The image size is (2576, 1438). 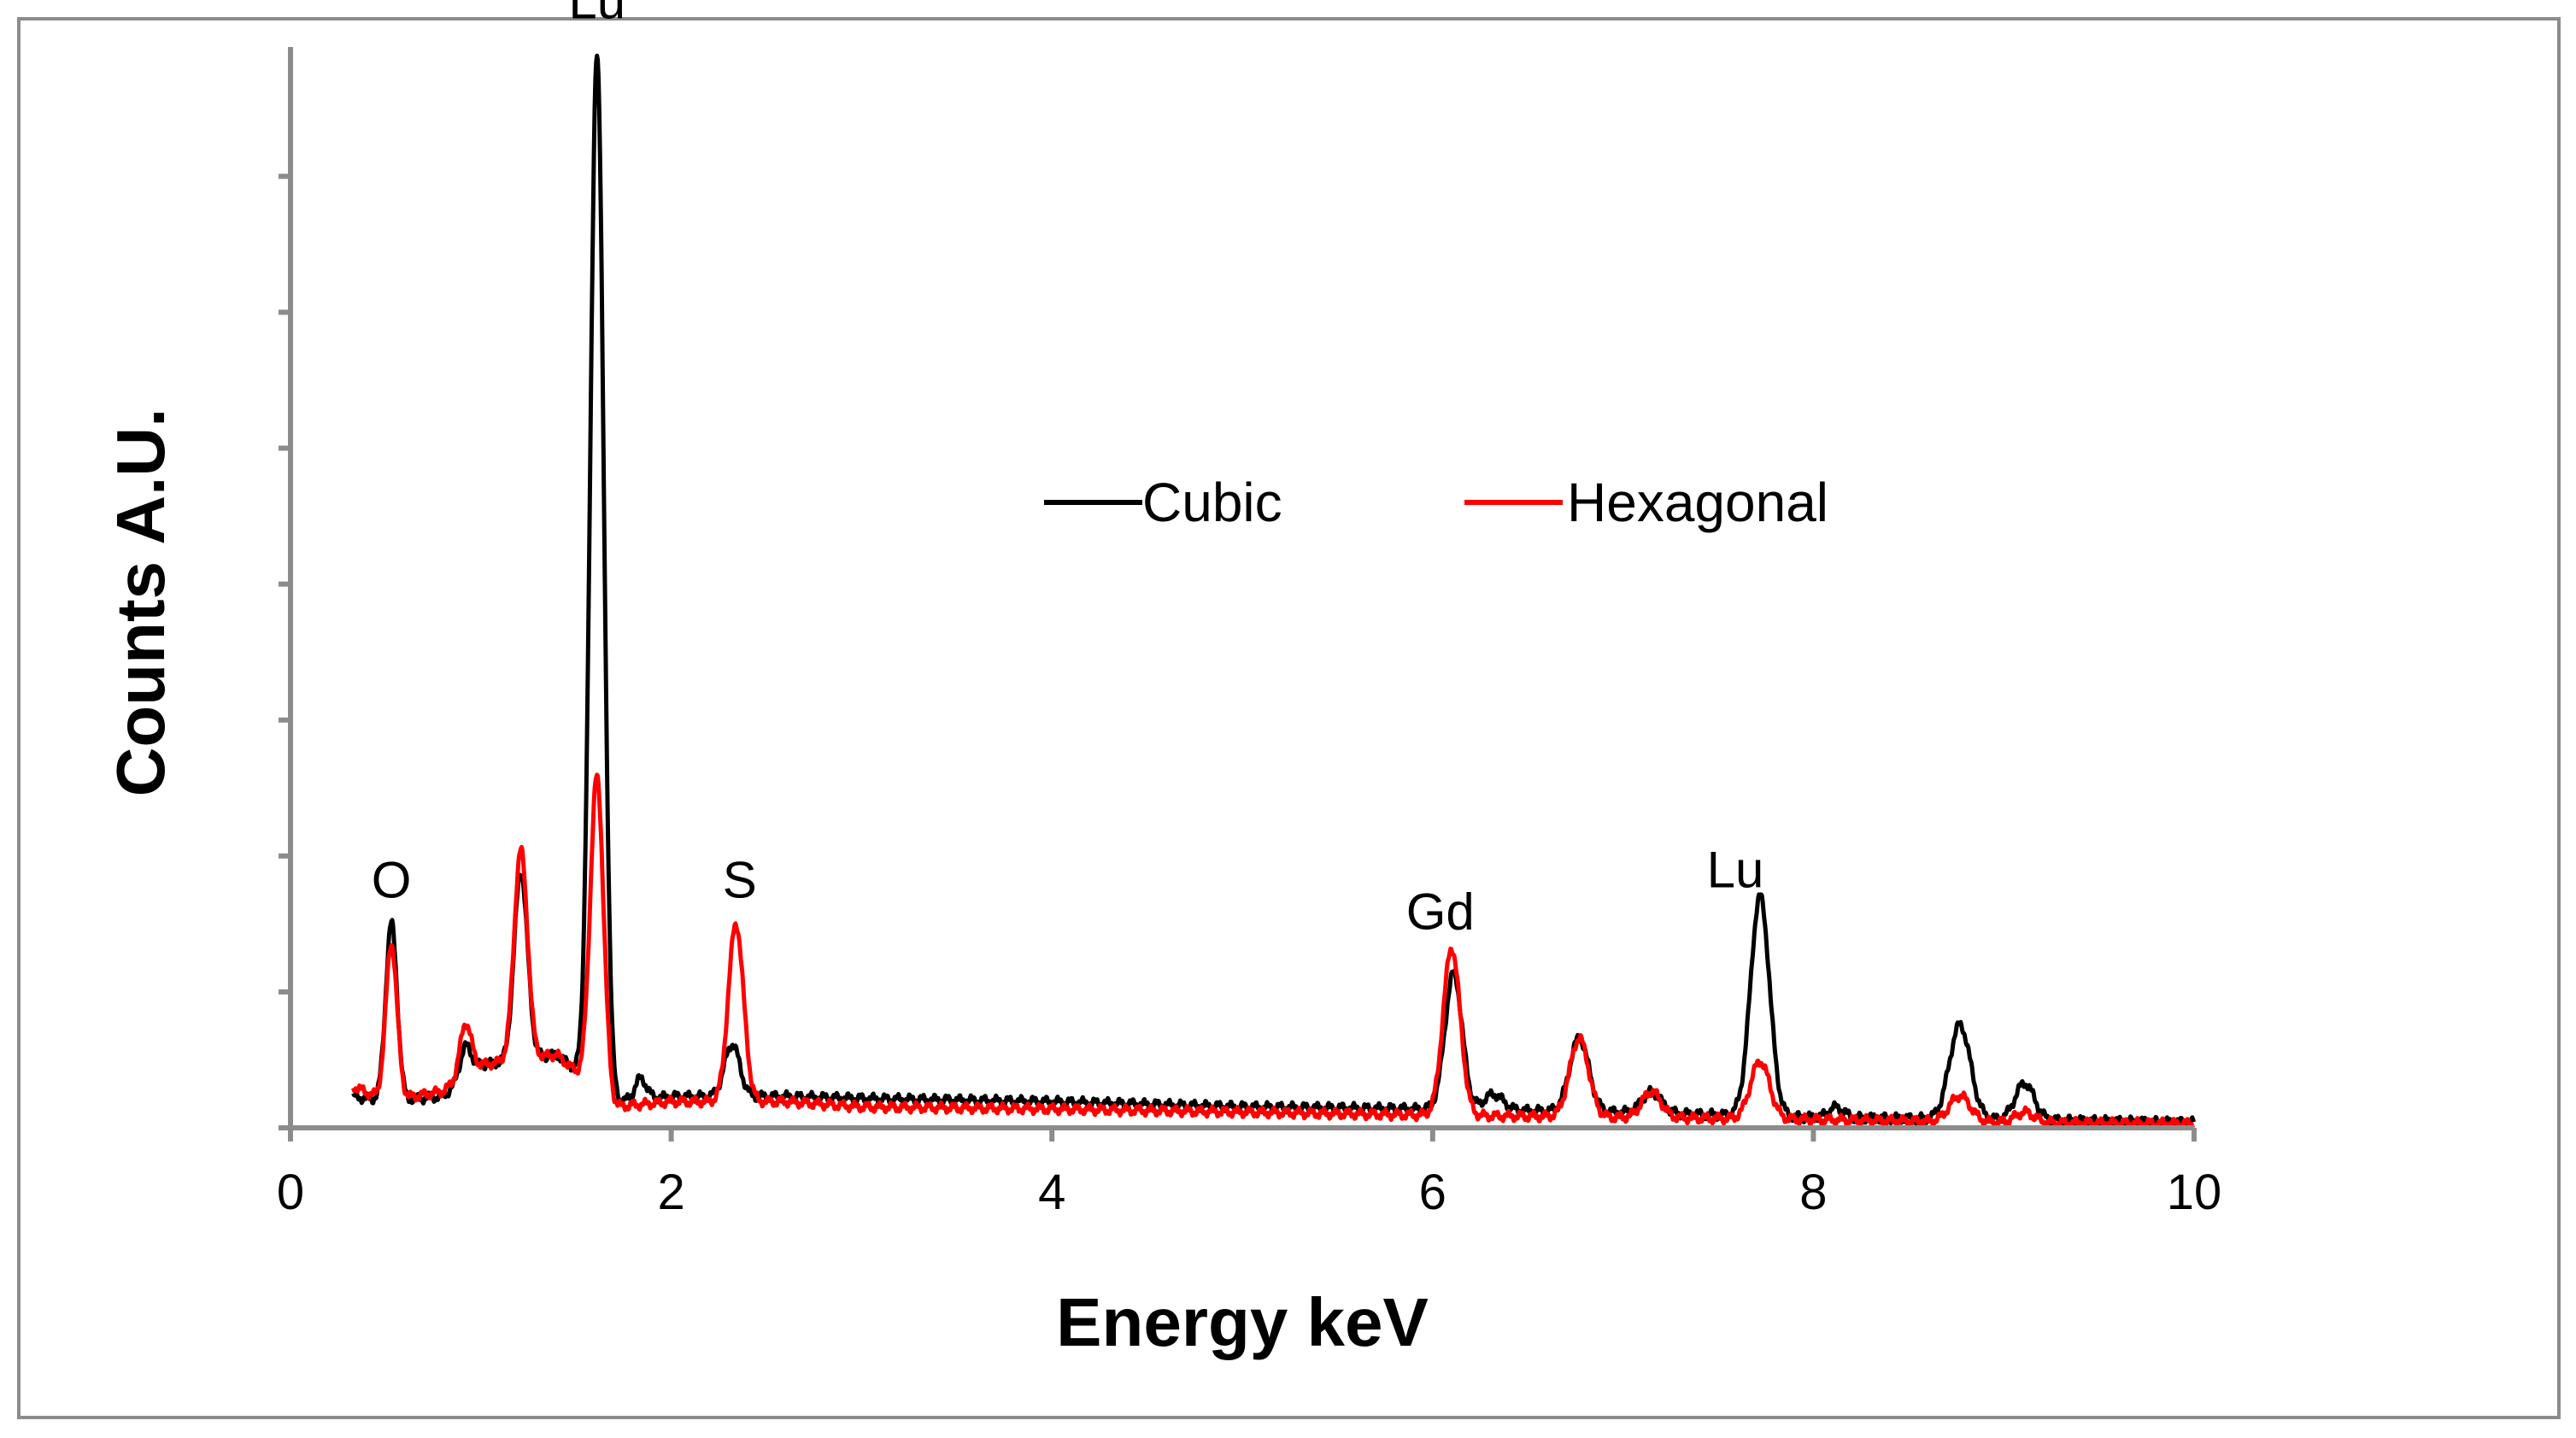 What do you see at coordinates (2194, 1192) in the screenshot?
I see `x-tick-label: 10` at bounding box center [2194, 1192].